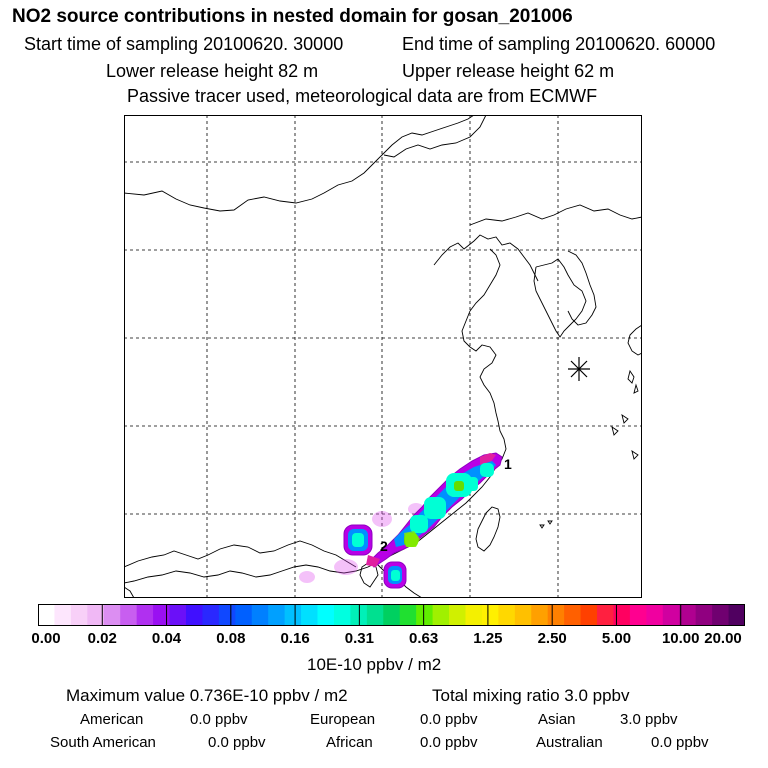 Image resolution: width=768 pixels, height=768 pixels. I want to click on region-value-african: 0.0 ppbv, so click(449, 742).